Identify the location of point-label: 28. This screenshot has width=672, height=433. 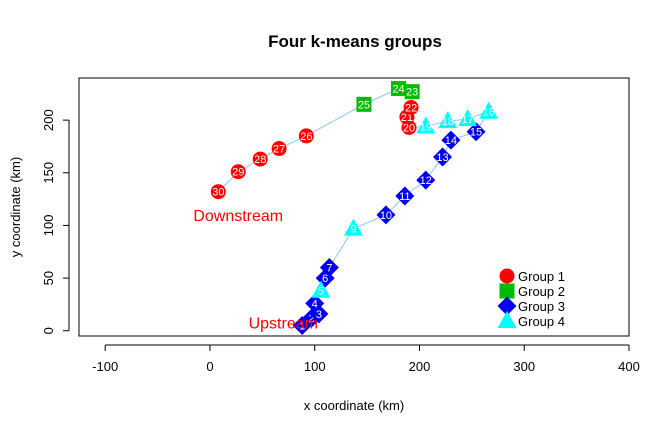
(260, 160).